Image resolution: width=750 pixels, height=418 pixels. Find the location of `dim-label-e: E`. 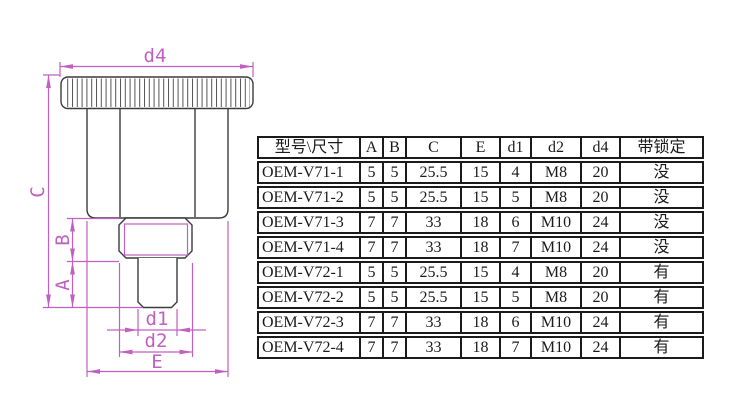

dim-label-e: E is located at coordinates (156, 362).